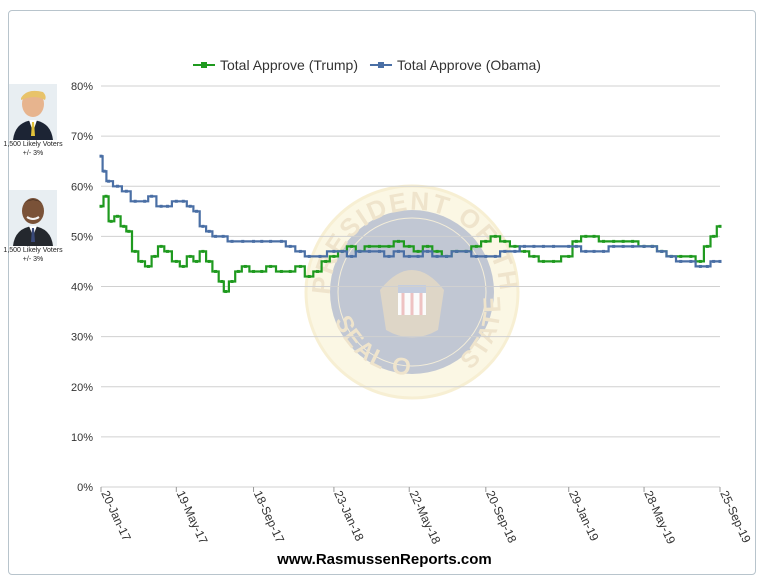 The width and height of the screenshot is (769, 582). I want to click on legend-item-obama: Total Approve (Obama), so click(455, 65).